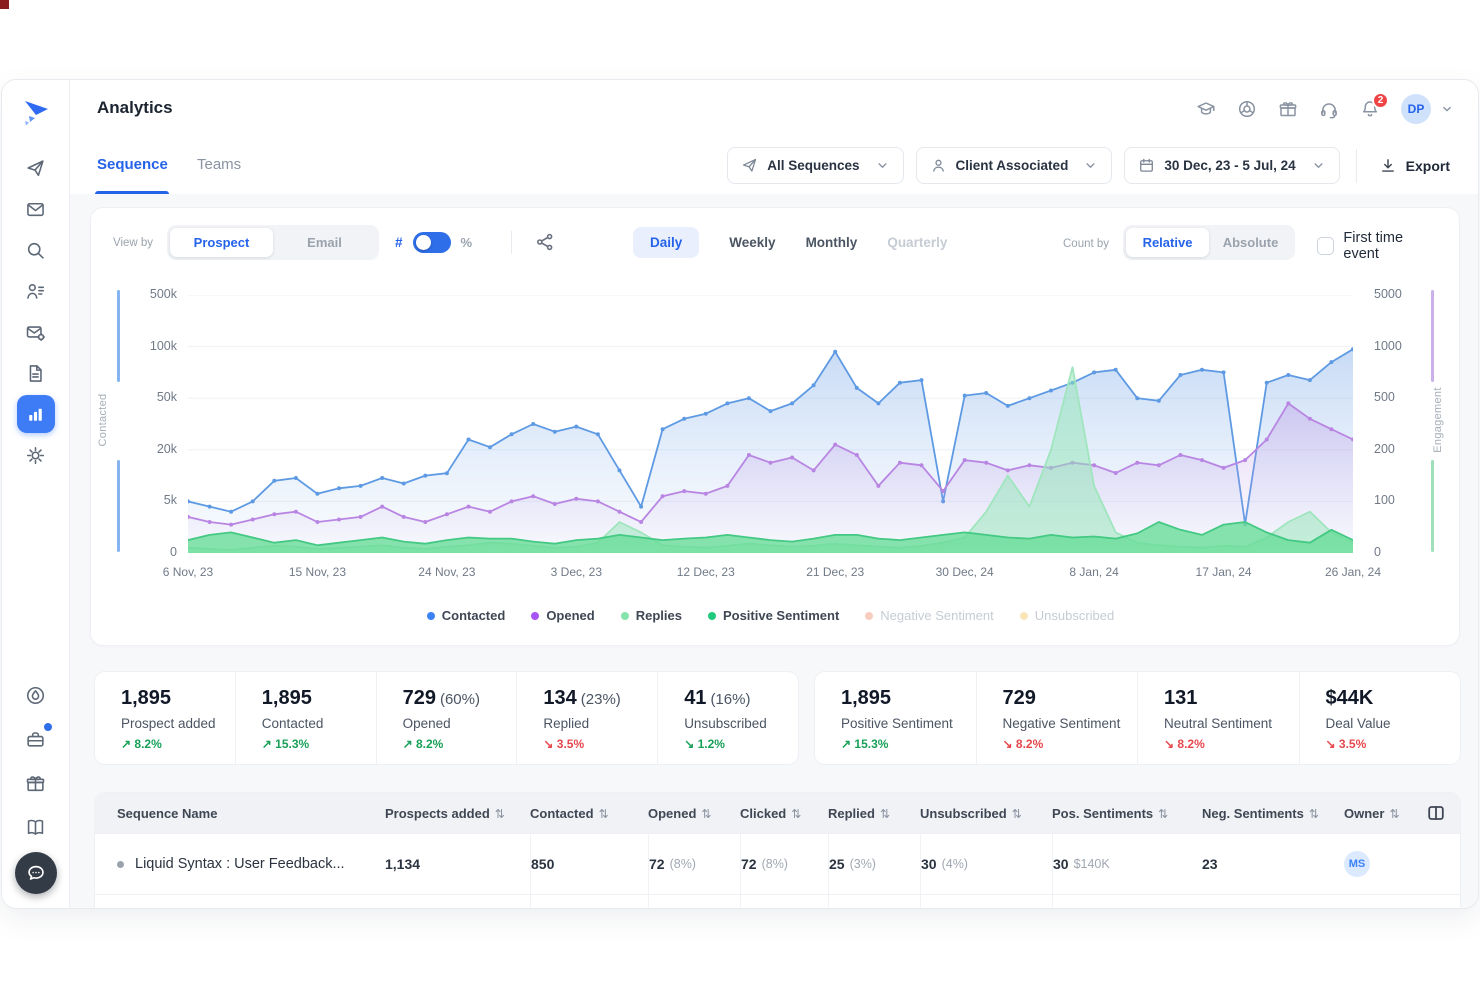 The height and width of the screenshot is (987, 1480). I want to click on right-axis-label: Engagement, so click(1438, 420).